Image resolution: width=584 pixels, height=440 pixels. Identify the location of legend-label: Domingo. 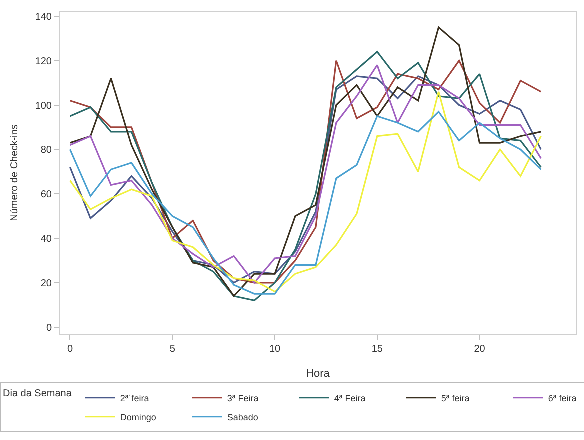
(138, 417).